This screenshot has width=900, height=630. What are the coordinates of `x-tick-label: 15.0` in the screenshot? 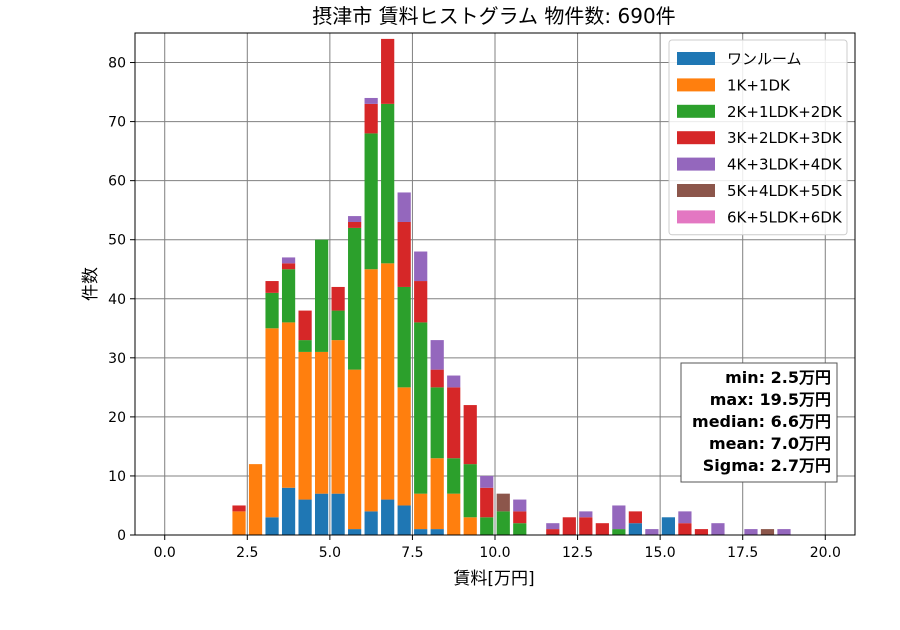 It's located at (660, 553).